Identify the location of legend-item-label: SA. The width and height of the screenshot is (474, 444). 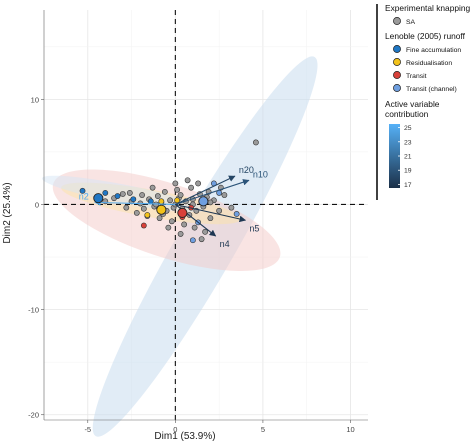
(411, 22).